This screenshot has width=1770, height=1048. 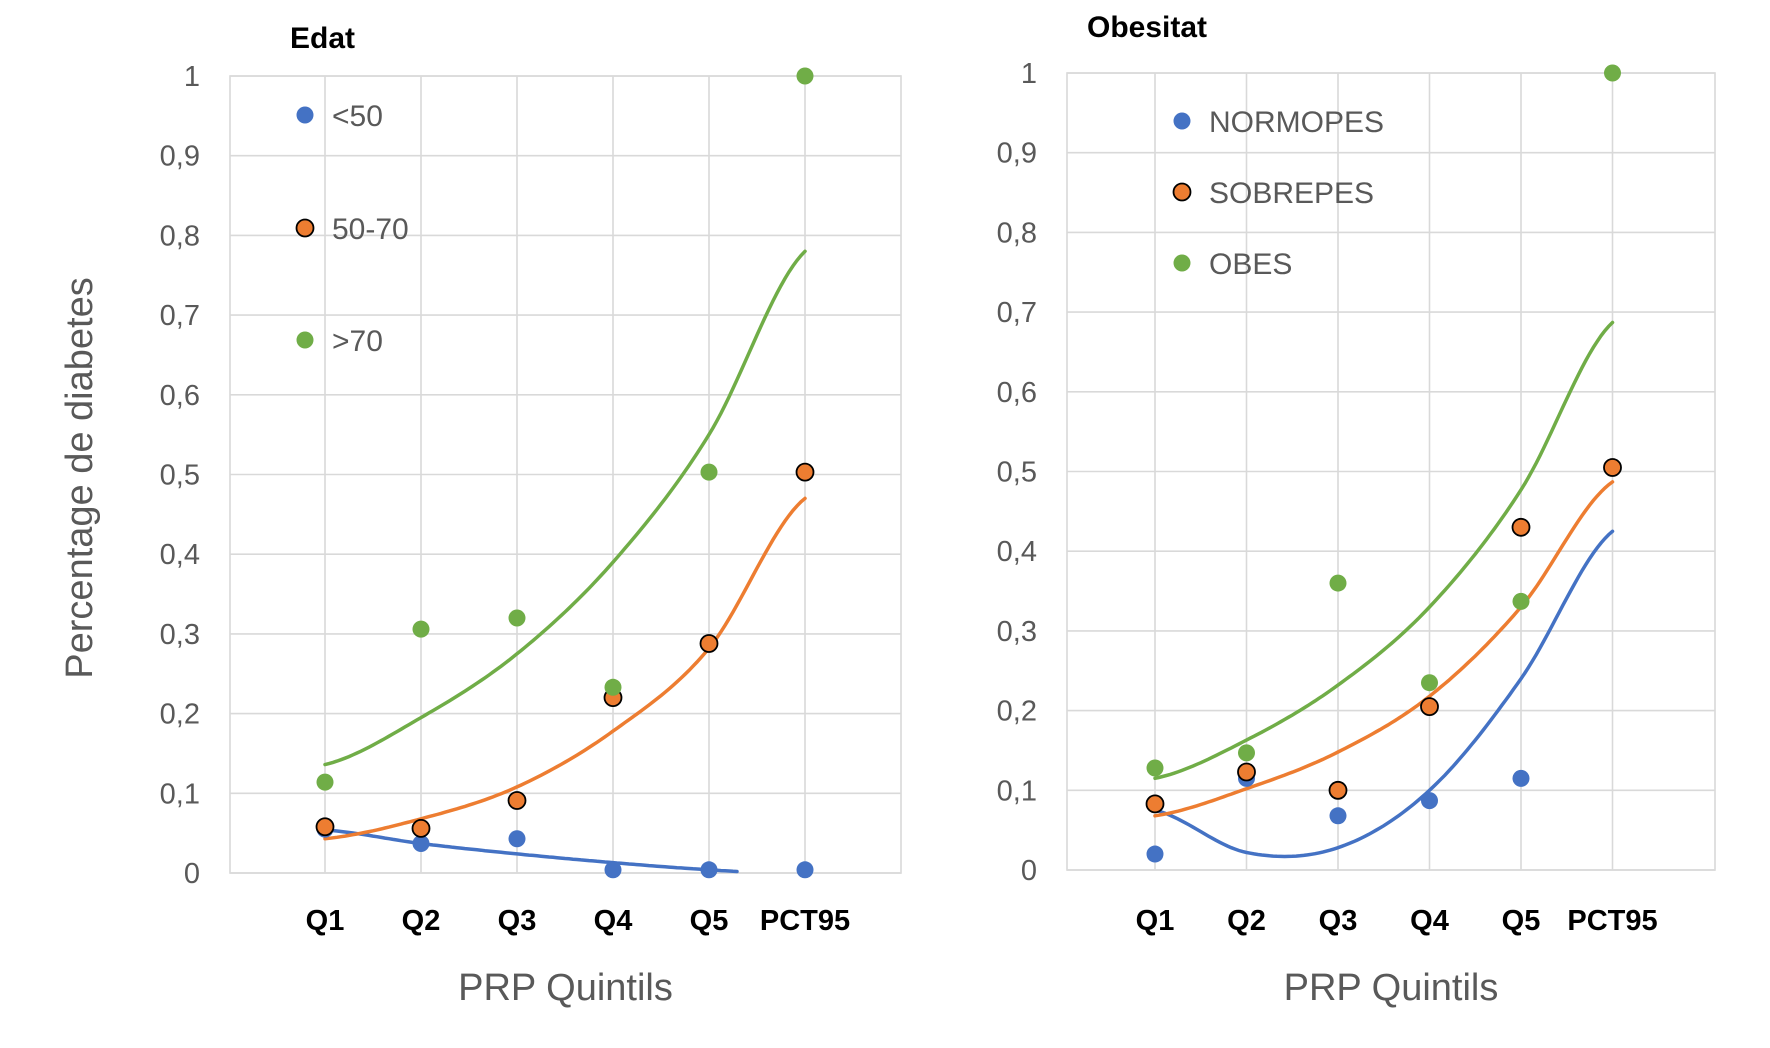 What do you see at coordinates (357, 341) in the screenshot?
I see `legend-label: >70` at bounding box center [357, 341].